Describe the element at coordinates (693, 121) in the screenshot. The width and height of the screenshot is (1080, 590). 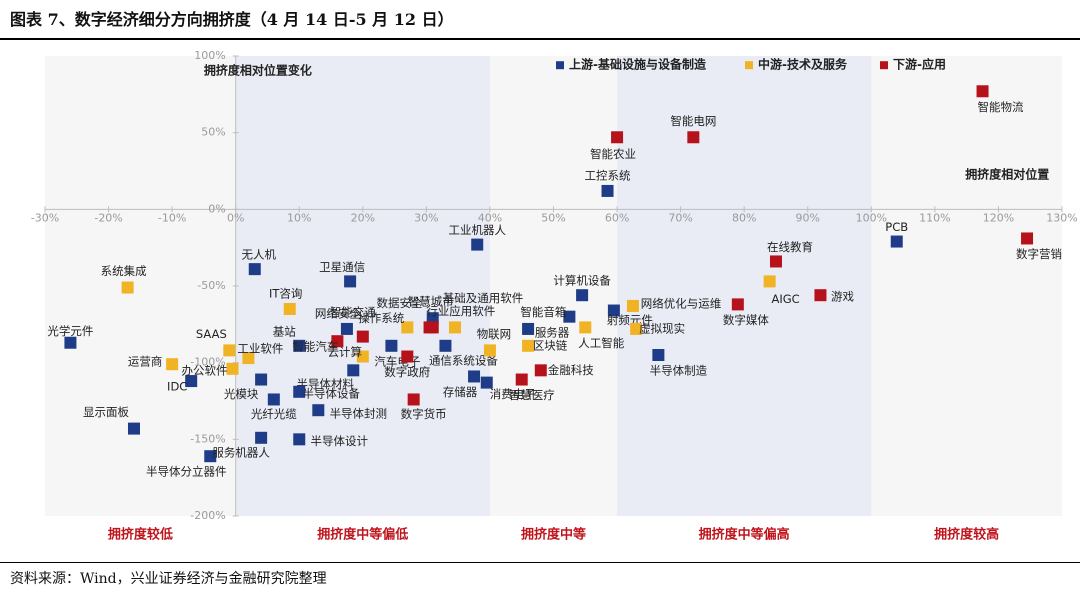
I see `point-label: 智能电网` at that location.